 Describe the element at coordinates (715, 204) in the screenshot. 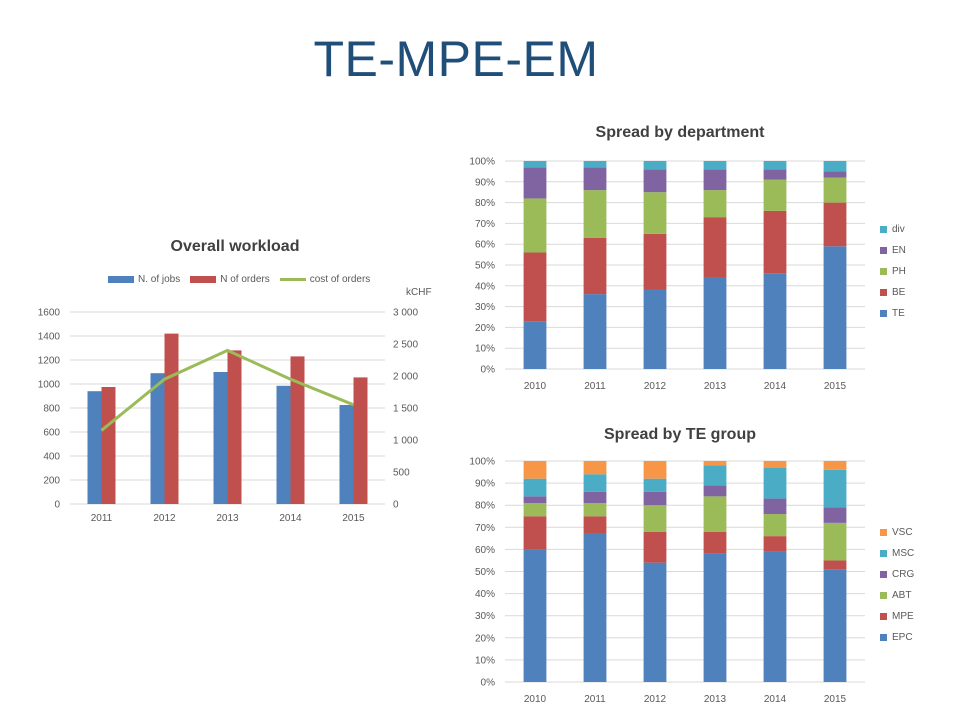

I see `department-bar-ph-2013` at that location.